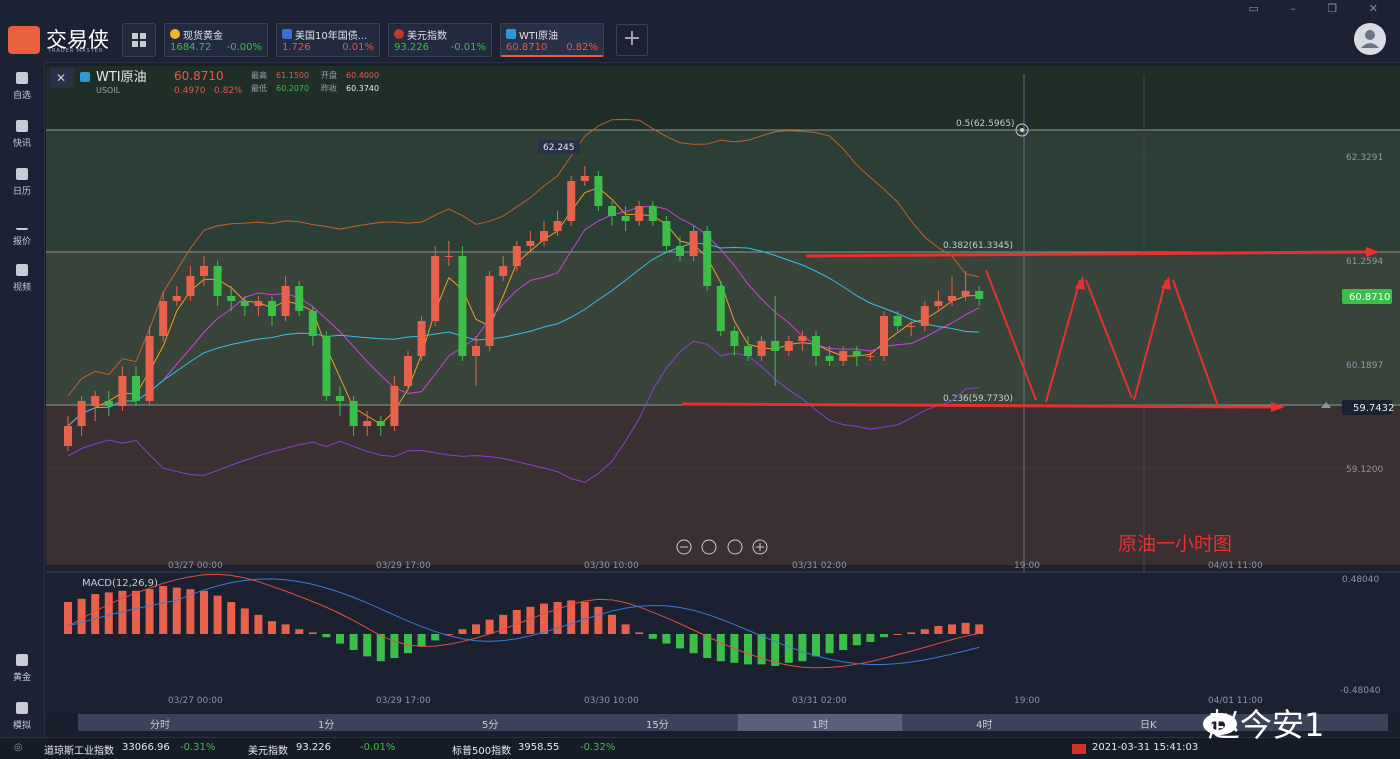 The width and height of the screenshot is (1400, 759). What do you see at coordinates (121, 77) in the screenshot?
I see `instrument-name: WTI原油` at bounding box center [121, 77].